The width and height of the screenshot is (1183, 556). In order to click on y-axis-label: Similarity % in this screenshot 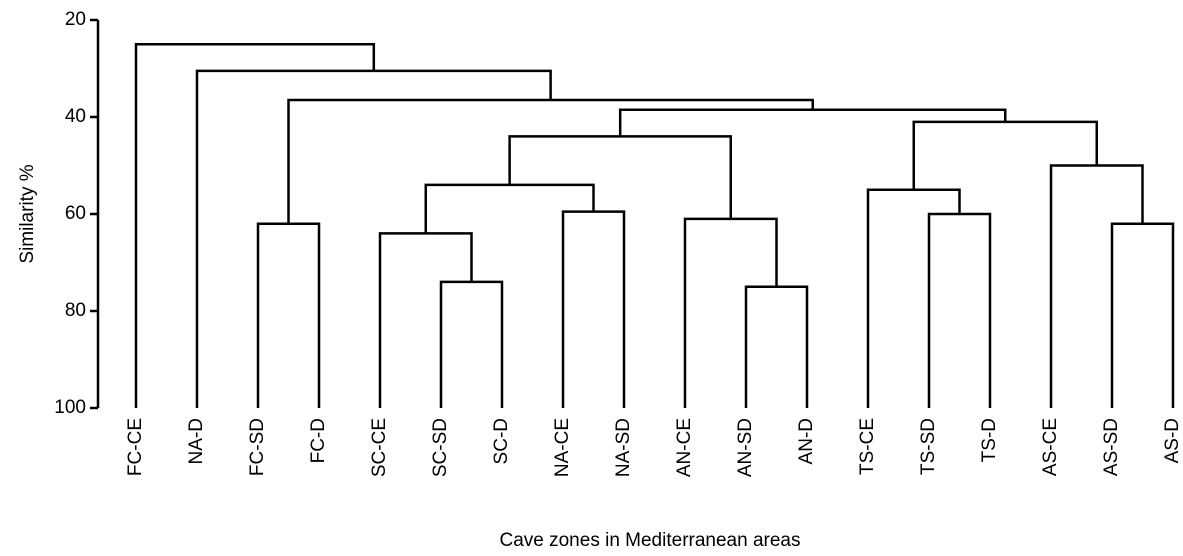, I will do `click(27, 213)`.